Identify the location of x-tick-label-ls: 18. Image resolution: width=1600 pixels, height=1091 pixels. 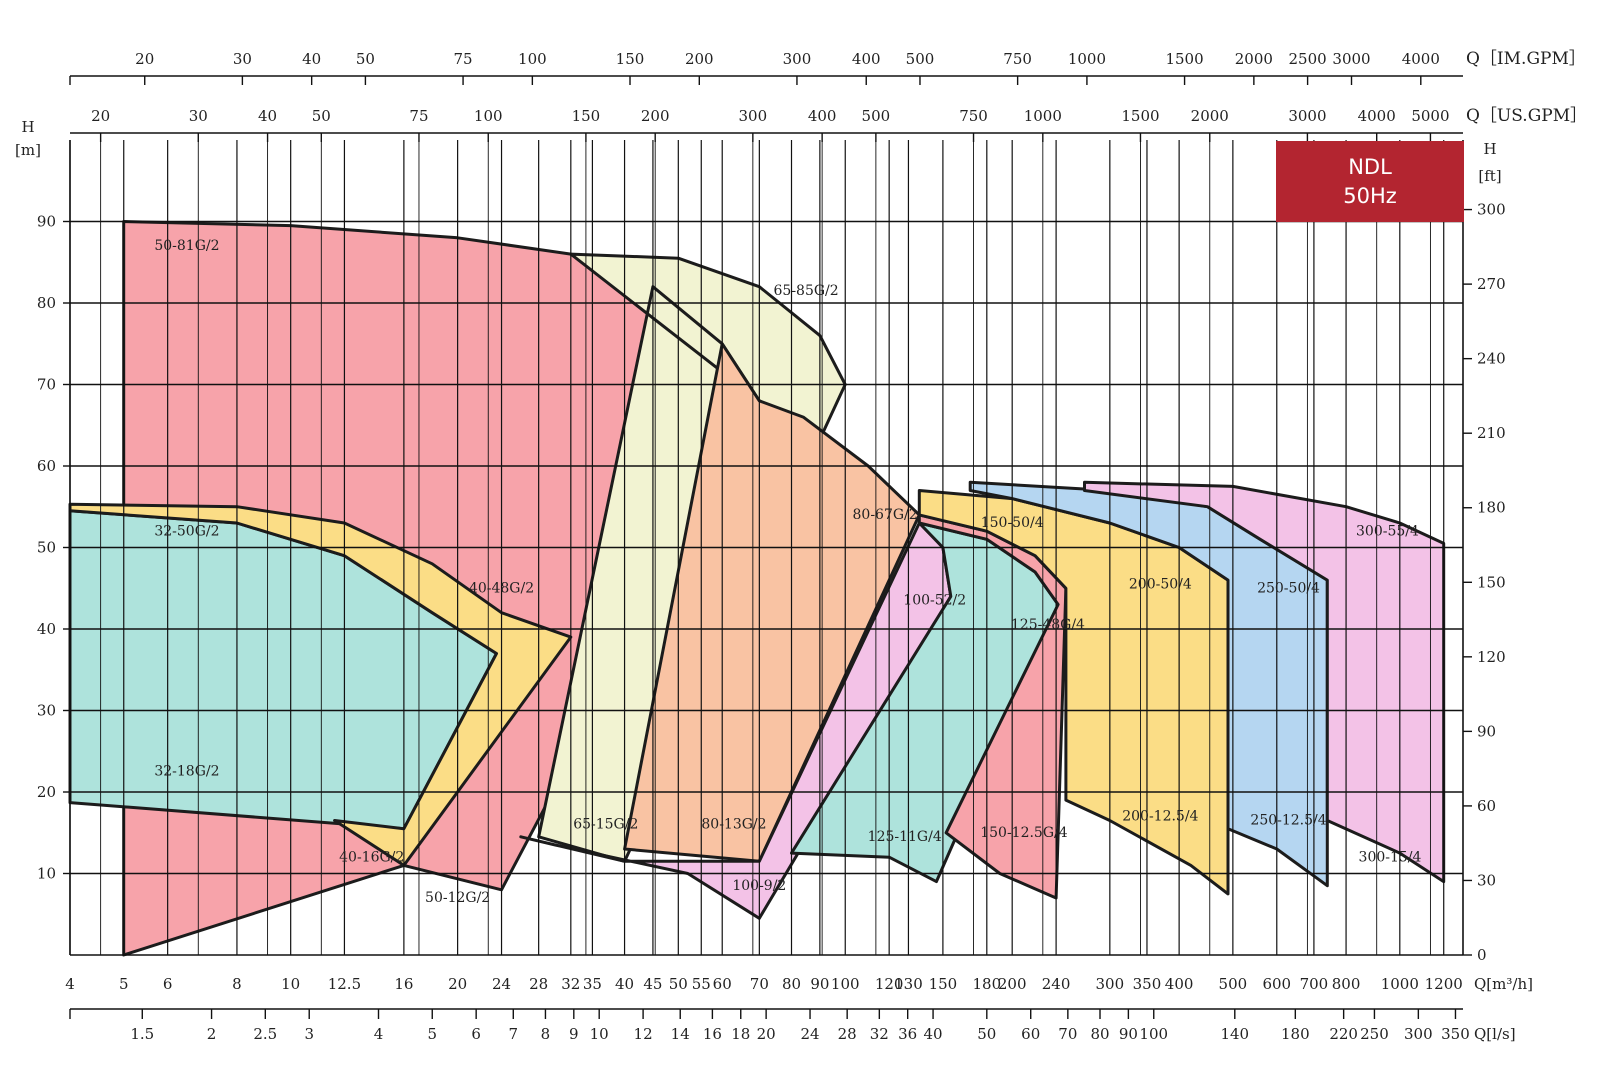
(740, 1034).